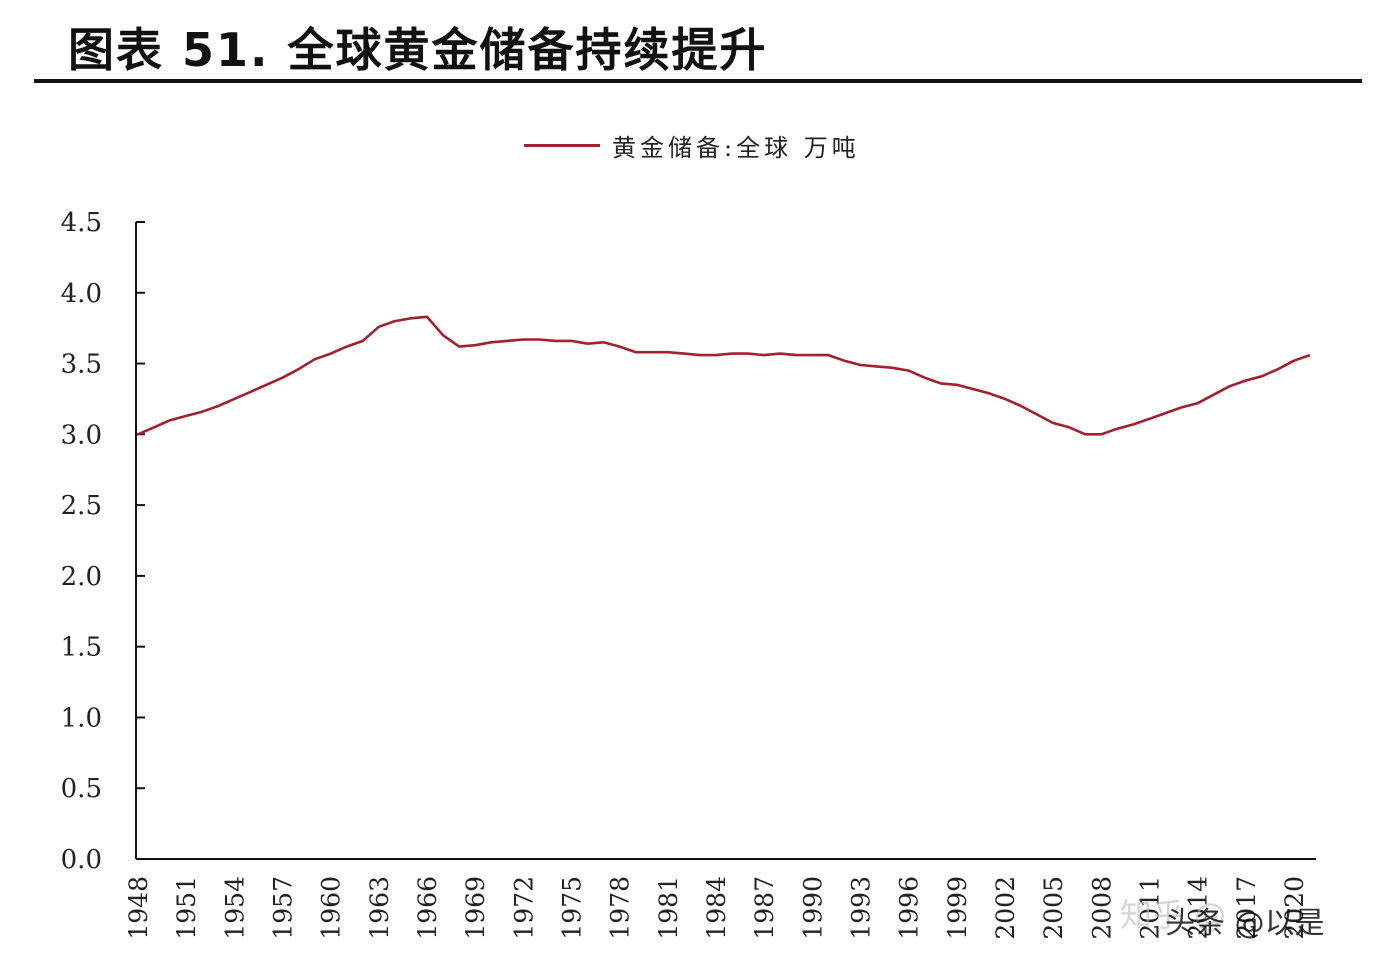 This screenshot has width=1374, height=972. I want to click on y-tick-label: 0.5, so click(81, 789).